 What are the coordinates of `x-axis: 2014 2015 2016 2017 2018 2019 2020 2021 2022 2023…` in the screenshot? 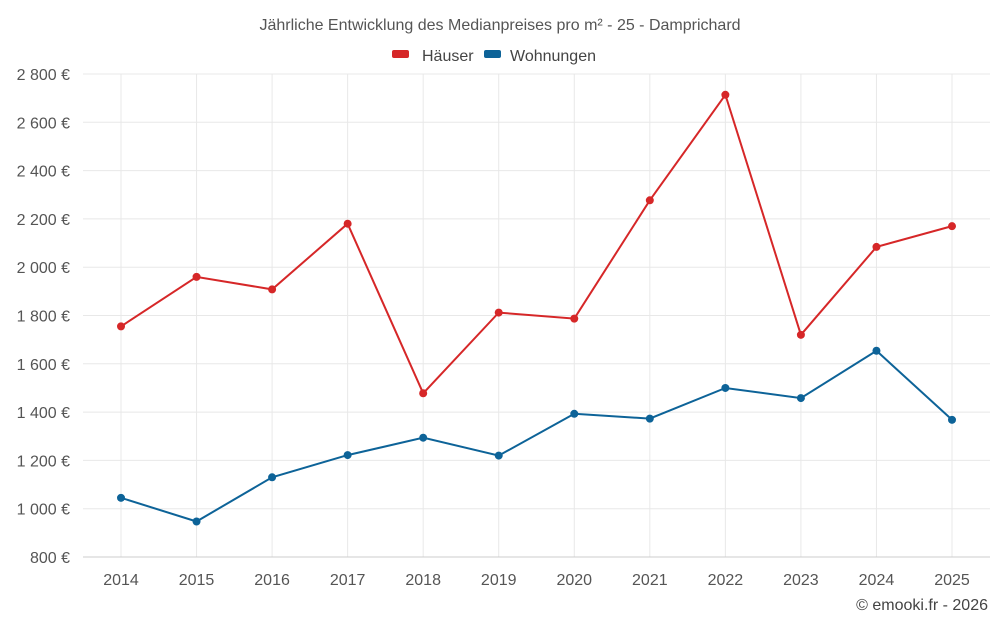 It's located at (536, 572).